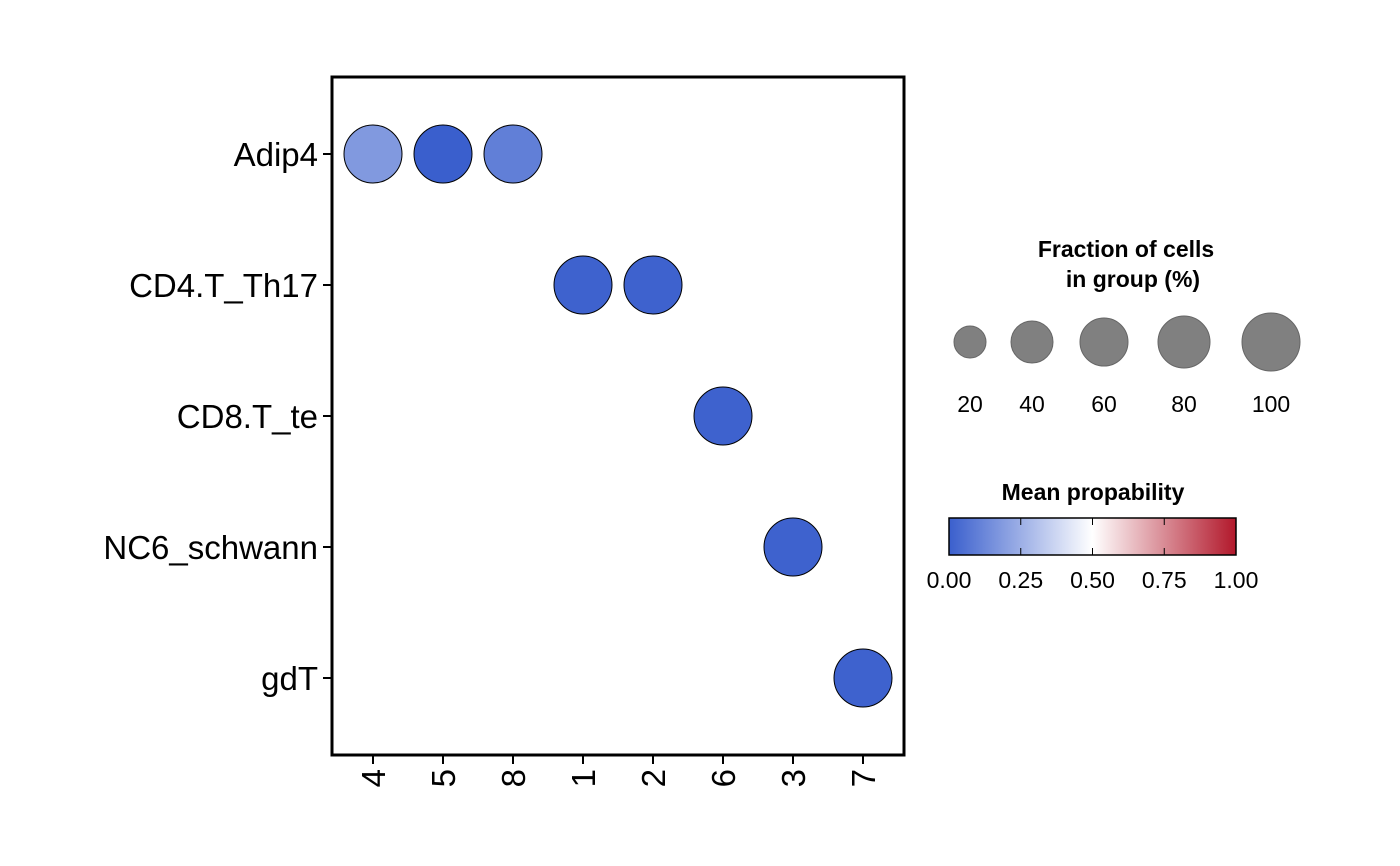  I want to click on colorbar-label: 0.50, so click(1092, 580).